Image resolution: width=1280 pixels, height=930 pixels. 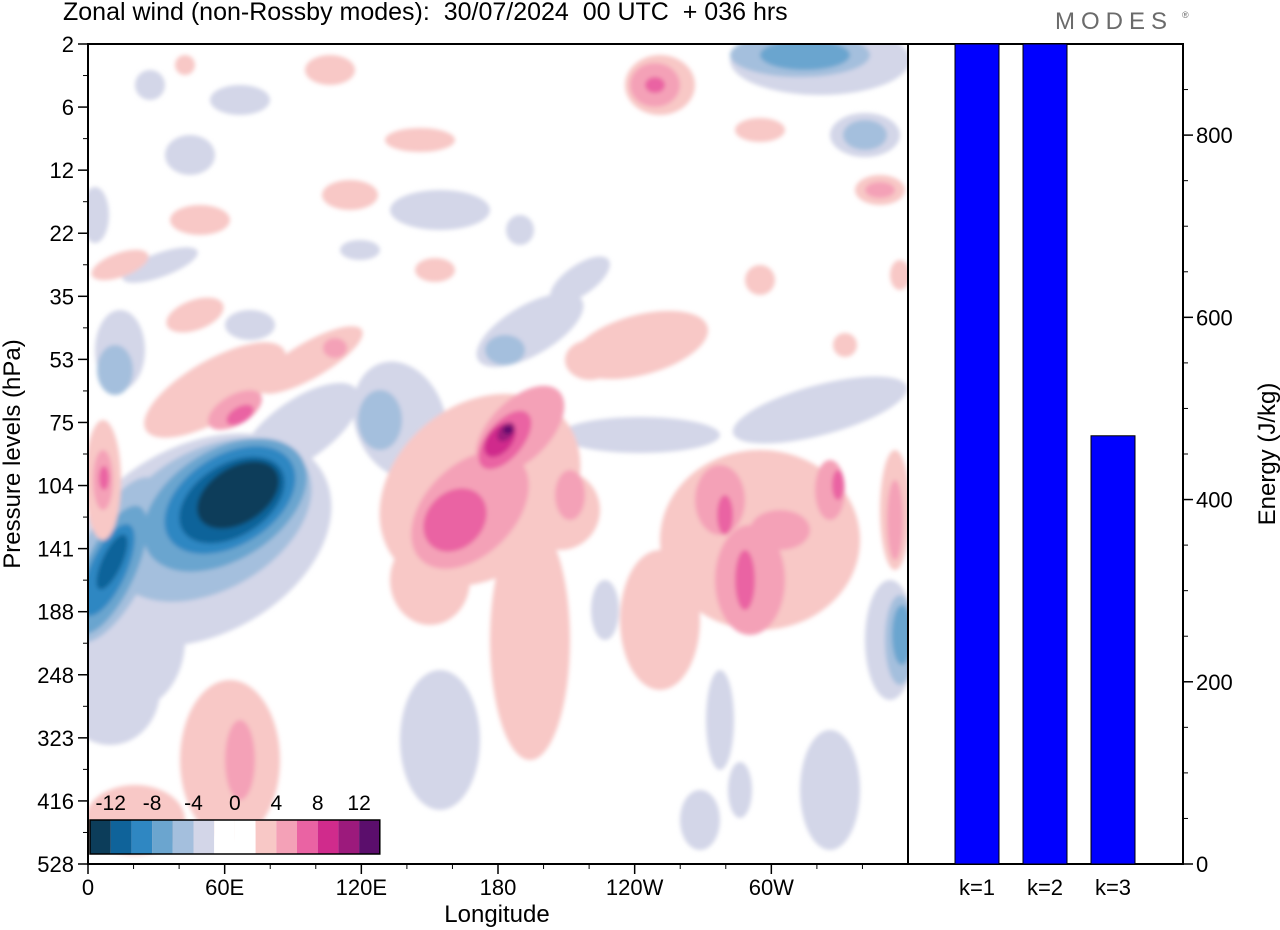 What do you see at coordinates (977, 887) in the screenshot?
I see `bar-category-label: k=1` at bounding box center [977, 887].